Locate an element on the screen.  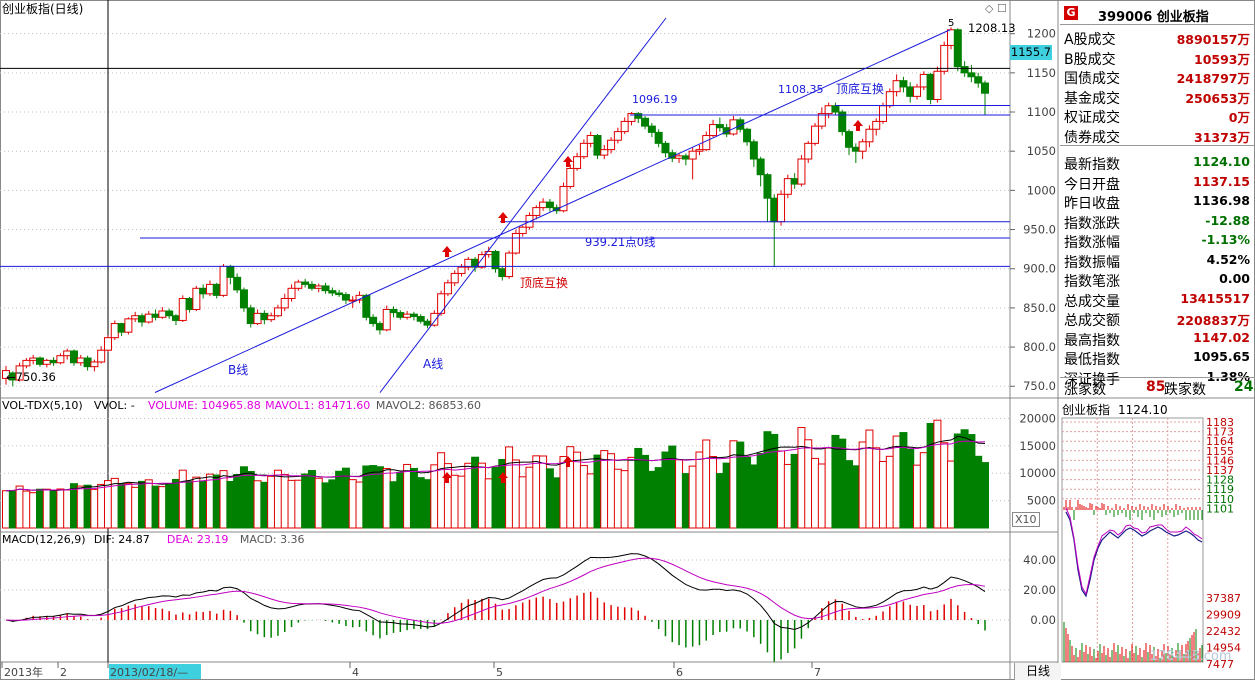
price-tick-label: 800.0 is located at coordinates (1039, 347).